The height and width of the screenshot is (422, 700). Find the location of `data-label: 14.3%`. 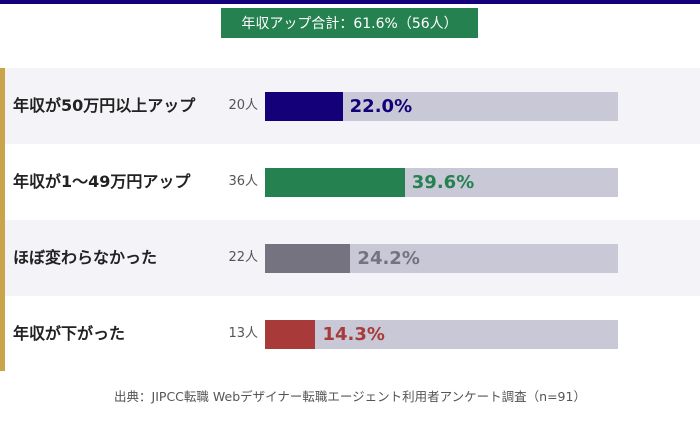

data-label: 14.3% is located at coordinates (353, 334).